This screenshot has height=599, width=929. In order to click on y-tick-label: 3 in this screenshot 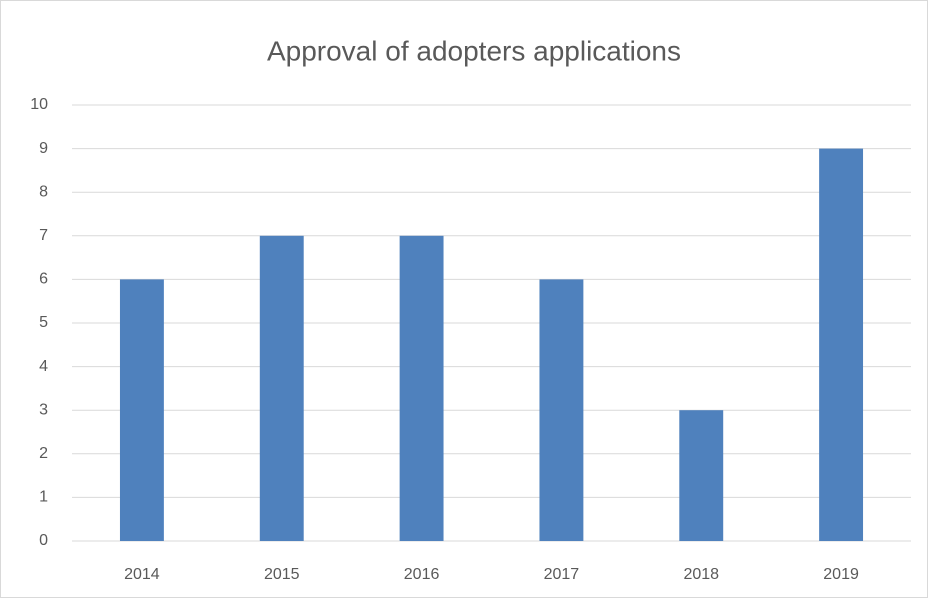, I will do `click(43, 409)`.